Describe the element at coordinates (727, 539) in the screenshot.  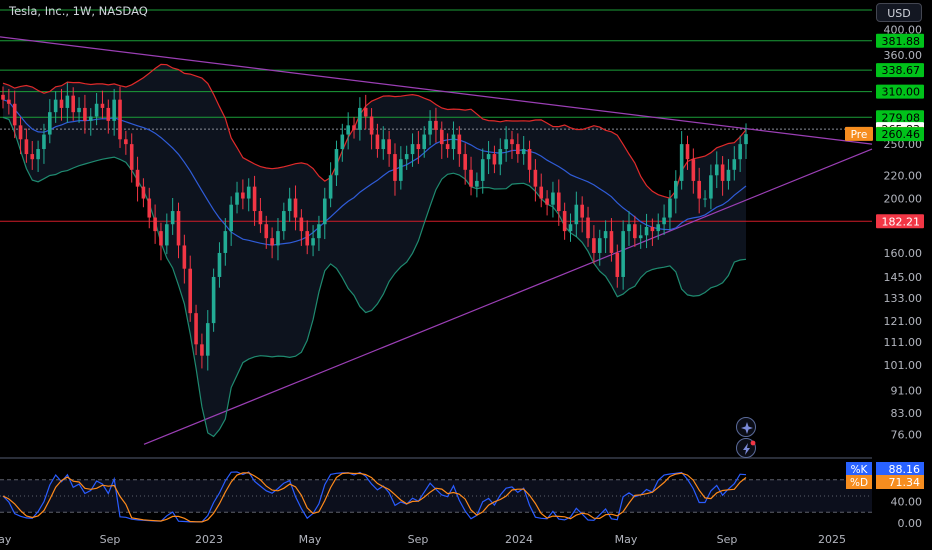
I see `x-tick-label-7: Sep` at that location.